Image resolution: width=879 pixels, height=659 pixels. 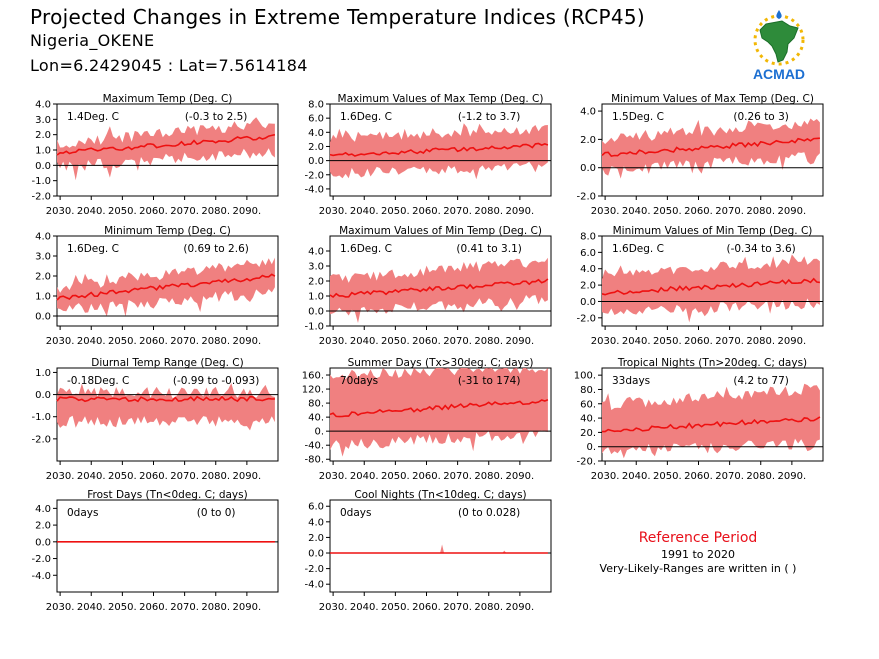 What do you see at coordinates (169, 65) in the screenshot?
I see `coordinates-label: Lon=6.2429045 : Lat=7.5614184` at bounding box center [169, 65].